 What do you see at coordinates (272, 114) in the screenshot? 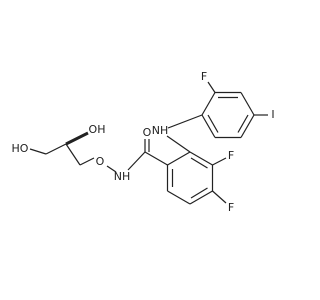
I see `atom-label: I` at bounding box center [272, 114].